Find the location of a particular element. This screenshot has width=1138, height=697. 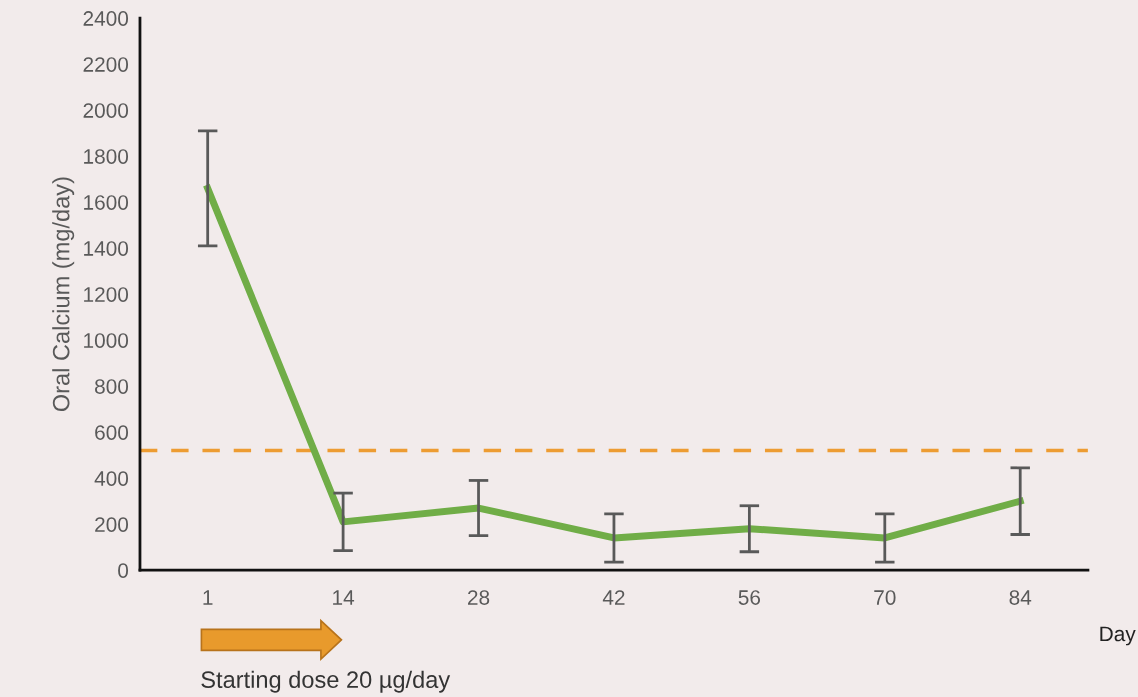

y-tick-label: 1000 is located at coordinates (106, 340).